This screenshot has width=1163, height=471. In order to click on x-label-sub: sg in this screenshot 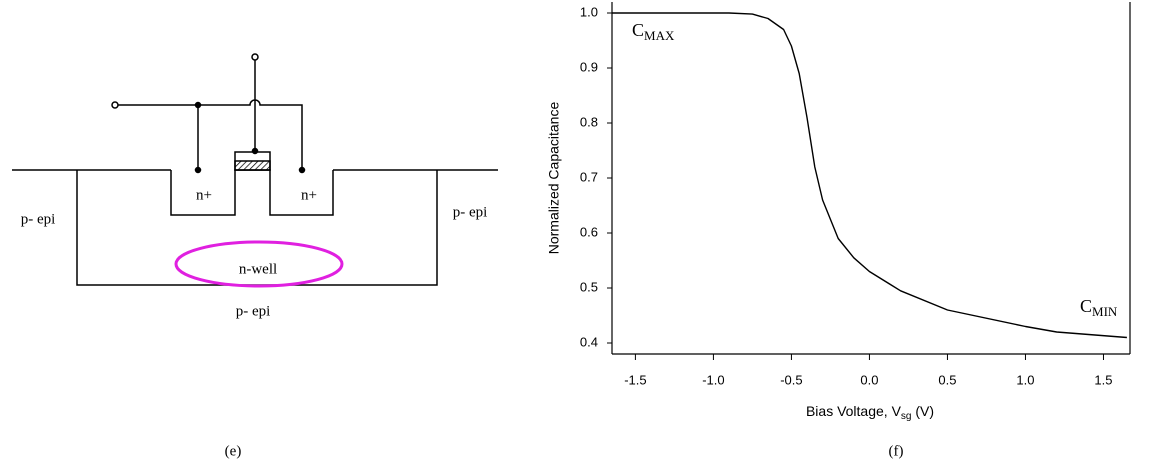, I will do `click(906, 416)`.